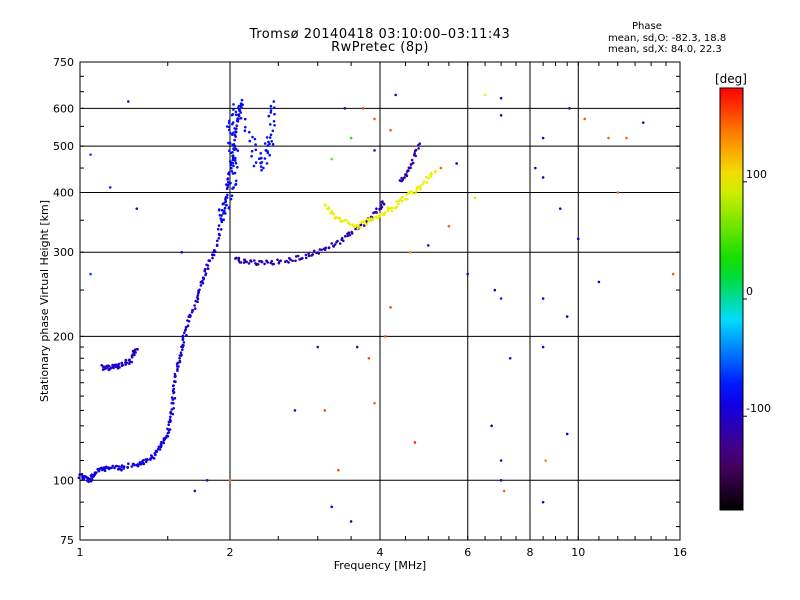  What do you see at coordinates (749, 291) in the screenshot?
I see `colorbar-tick-label: 0` at bounding box center [749, 291].